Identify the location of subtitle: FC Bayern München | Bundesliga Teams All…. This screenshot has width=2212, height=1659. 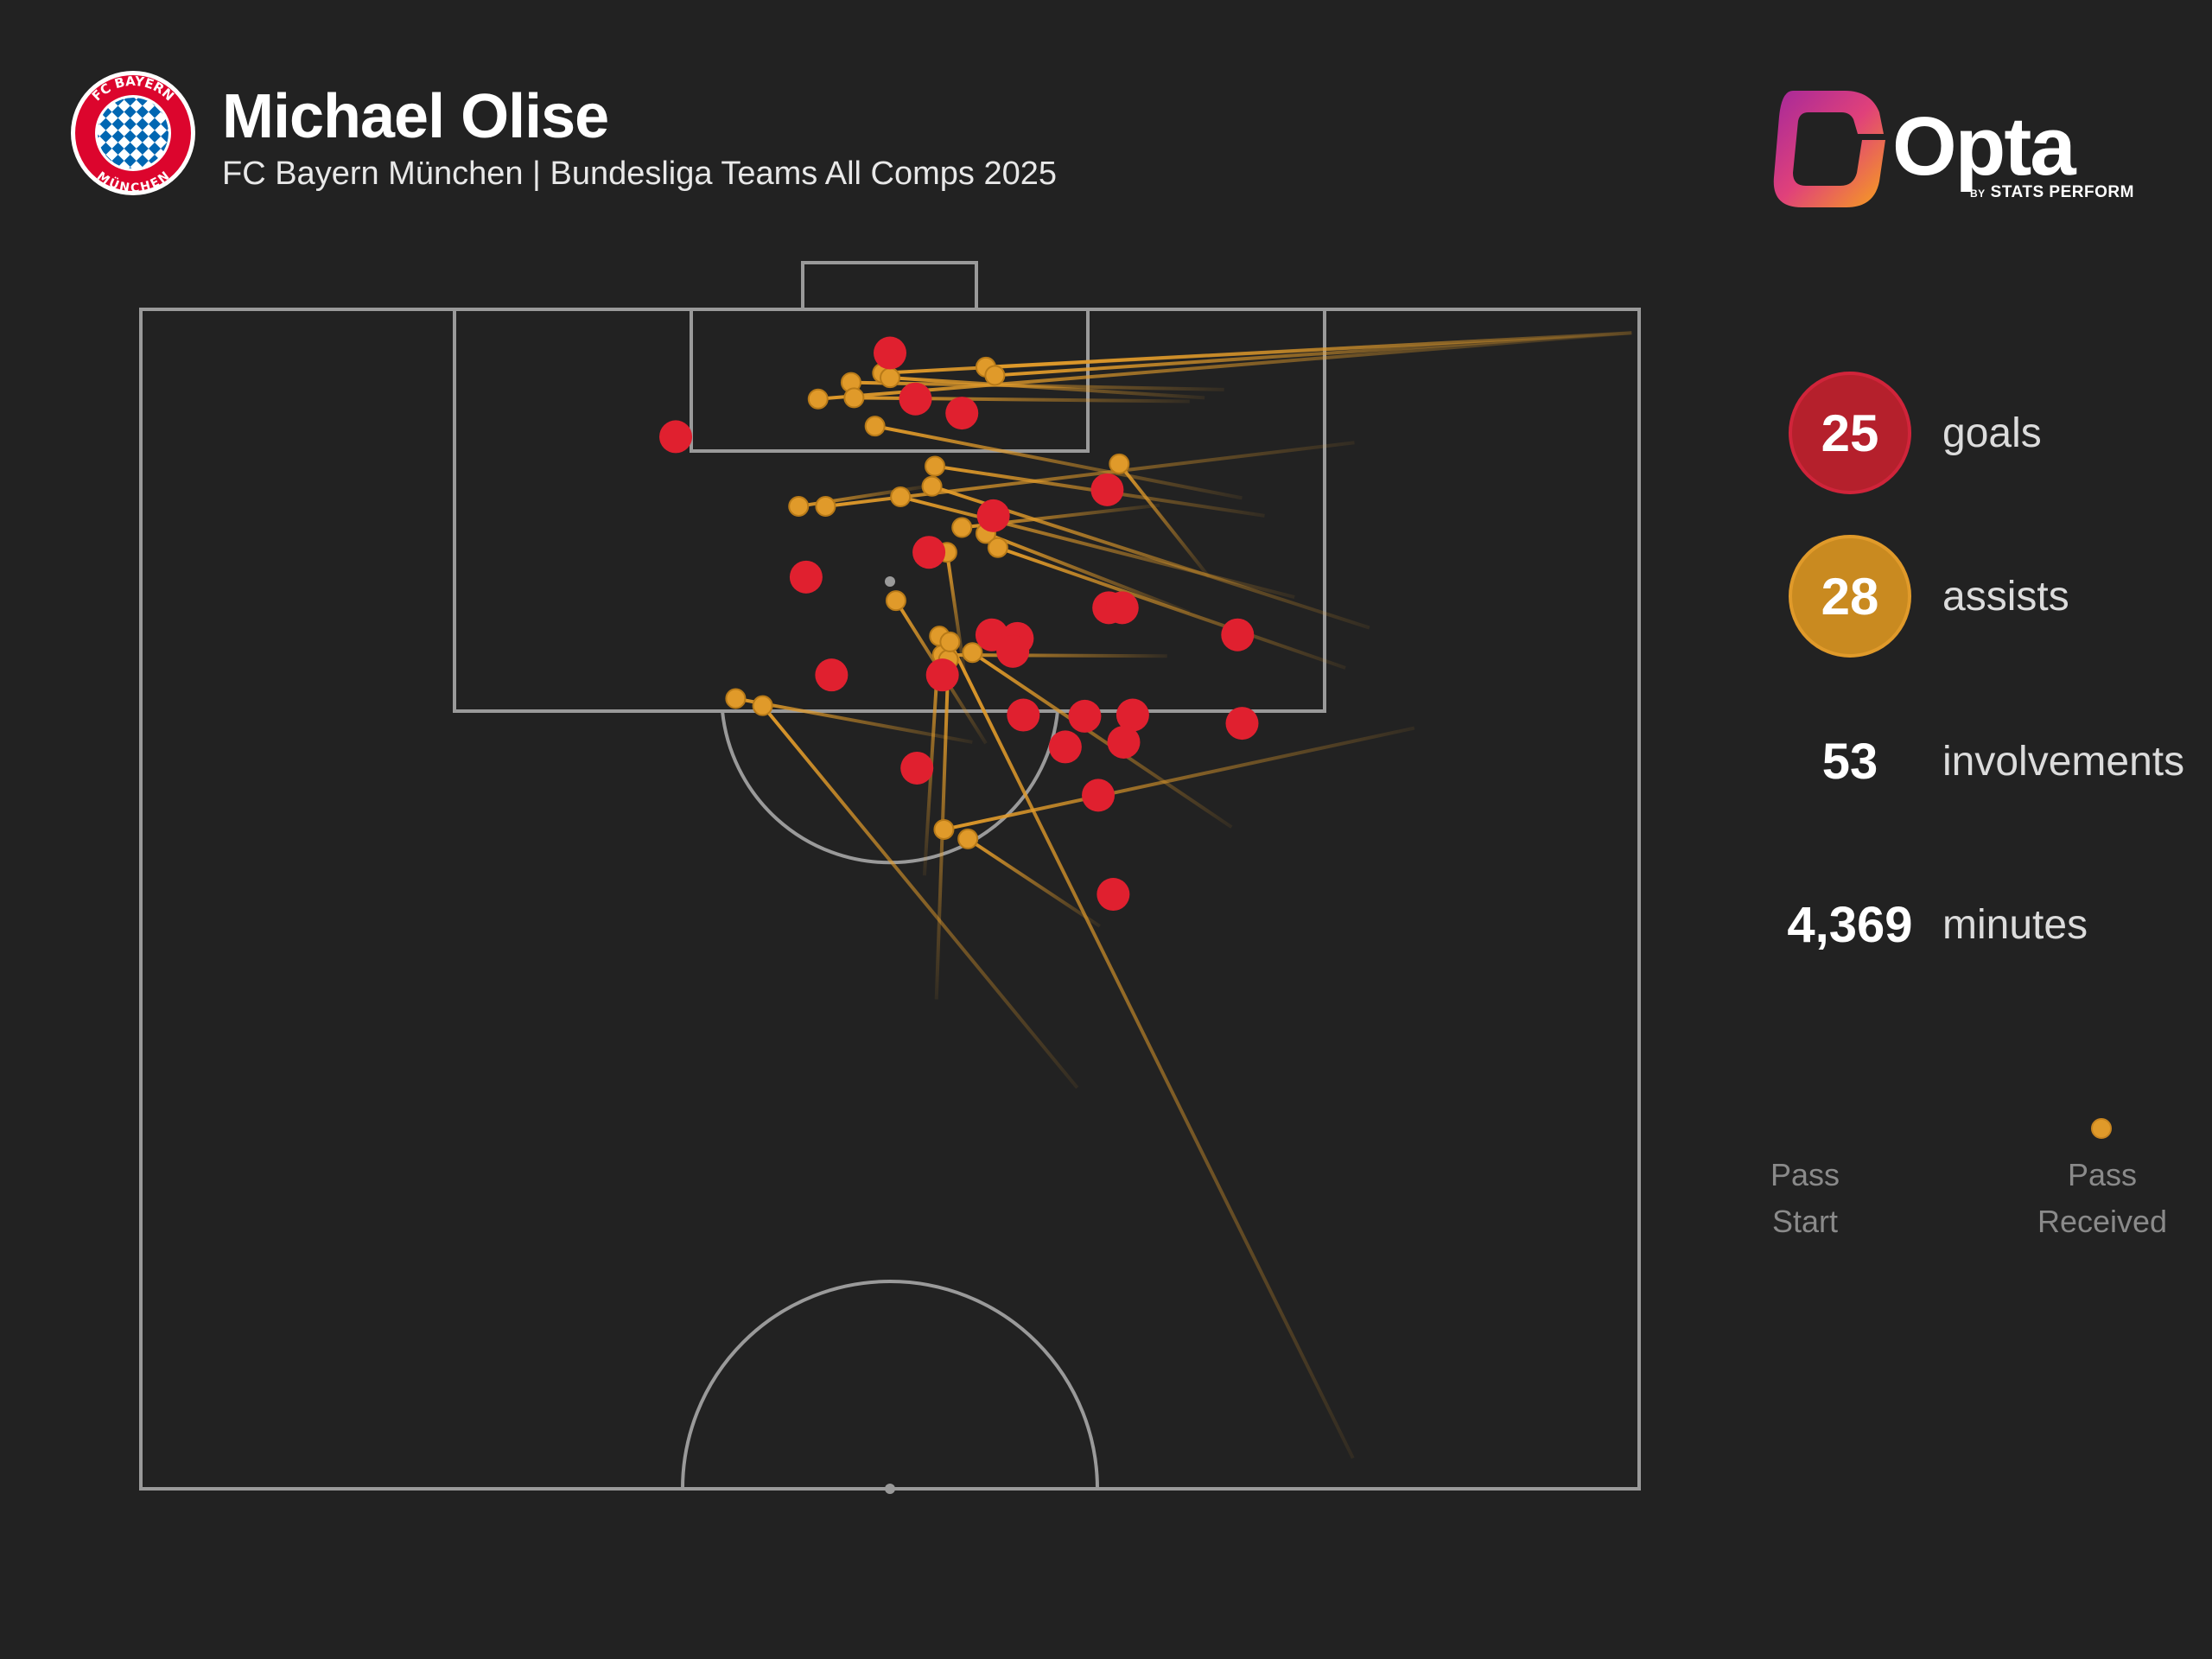
(640, 174).